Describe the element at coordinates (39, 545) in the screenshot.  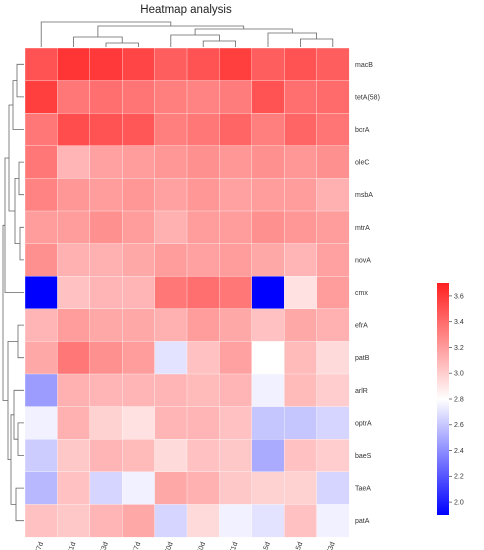
I see `column-label: T7d` at that location.